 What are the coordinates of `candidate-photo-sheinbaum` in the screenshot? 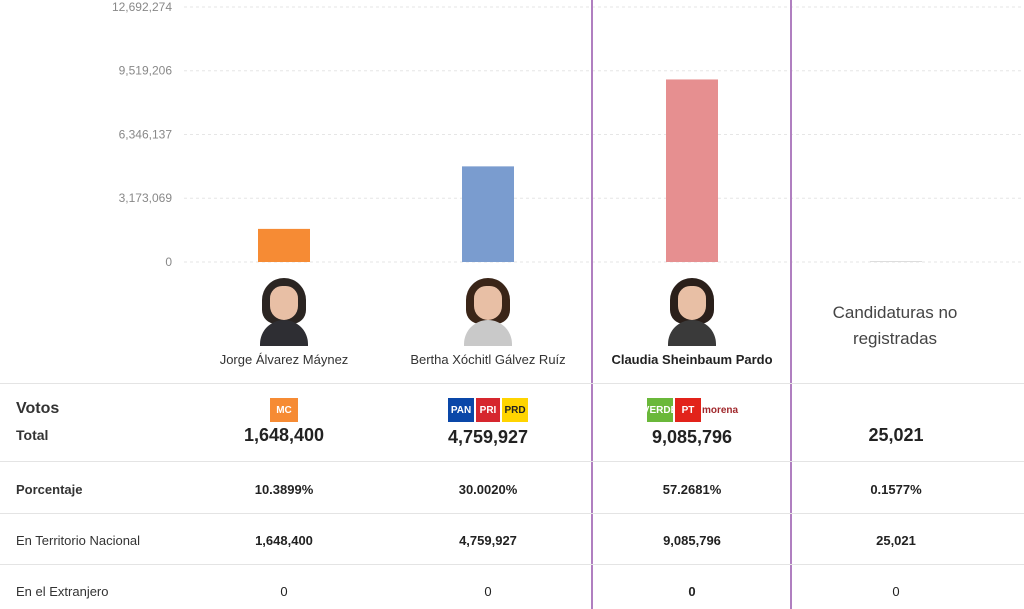 It's located at (692, 312).